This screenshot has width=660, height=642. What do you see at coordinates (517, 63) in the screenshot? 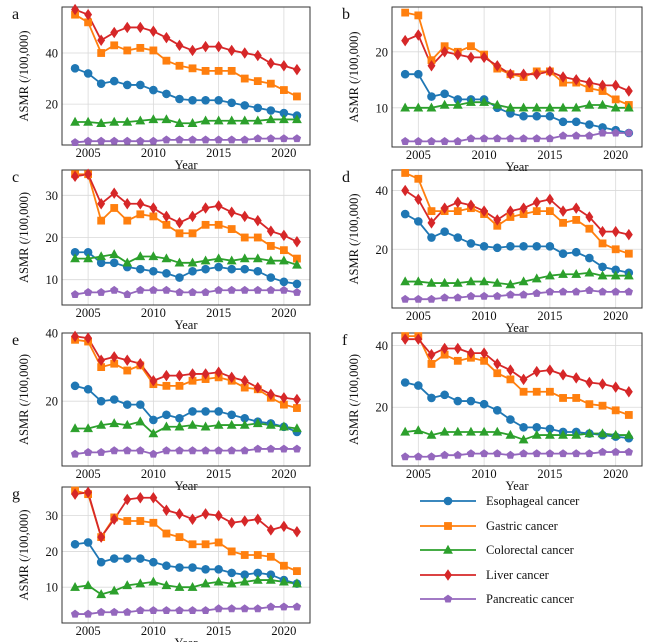
I see `series-points-liver` at bounding box center [517, 63].